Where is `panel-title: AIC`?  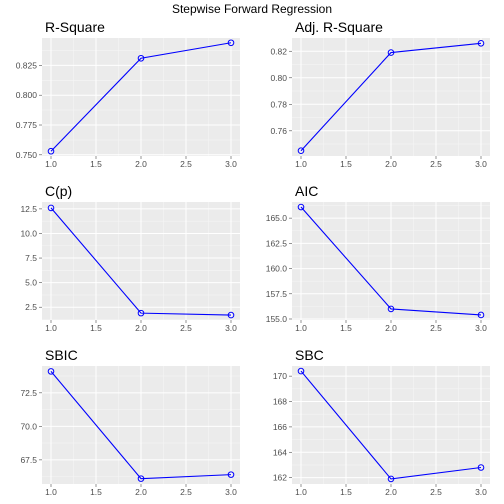 panel-title: AIC is located at coordinates (306, 191).